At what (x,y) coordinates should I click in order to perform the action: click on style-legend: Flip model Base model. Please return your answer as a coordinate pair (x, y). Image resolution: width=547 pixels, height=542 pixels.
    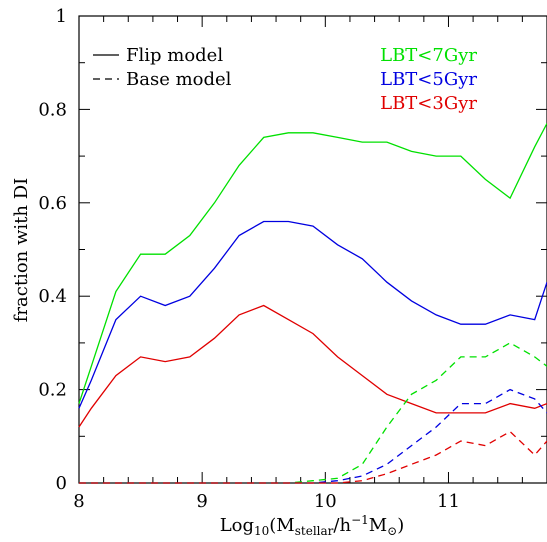
    Looking at the image, I should click on (162, 67).